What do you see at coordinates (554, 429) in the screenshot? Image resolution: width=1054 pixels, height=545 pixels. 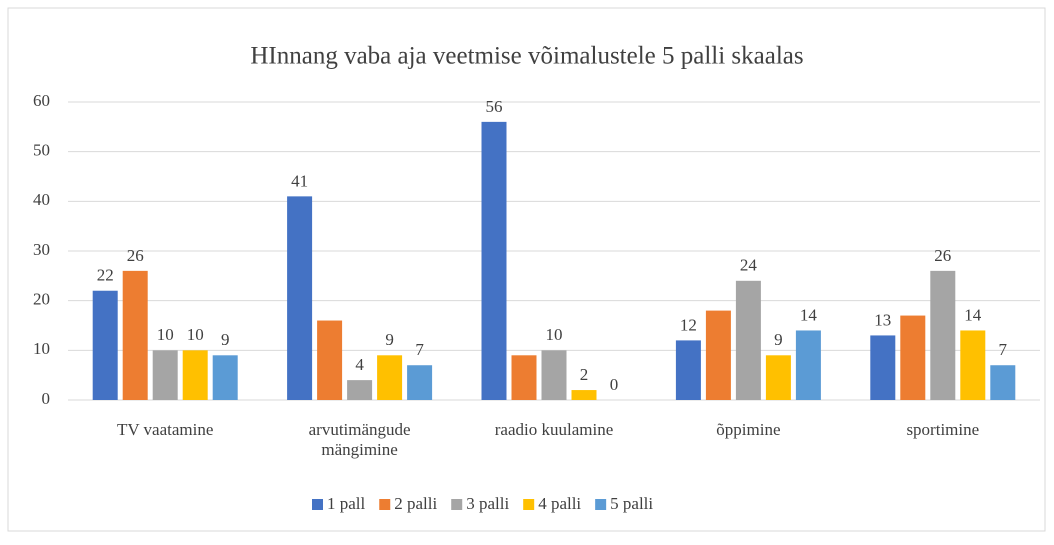 I see `x-tick-label: raadio kuulamine` at bounding box center [554, 429].